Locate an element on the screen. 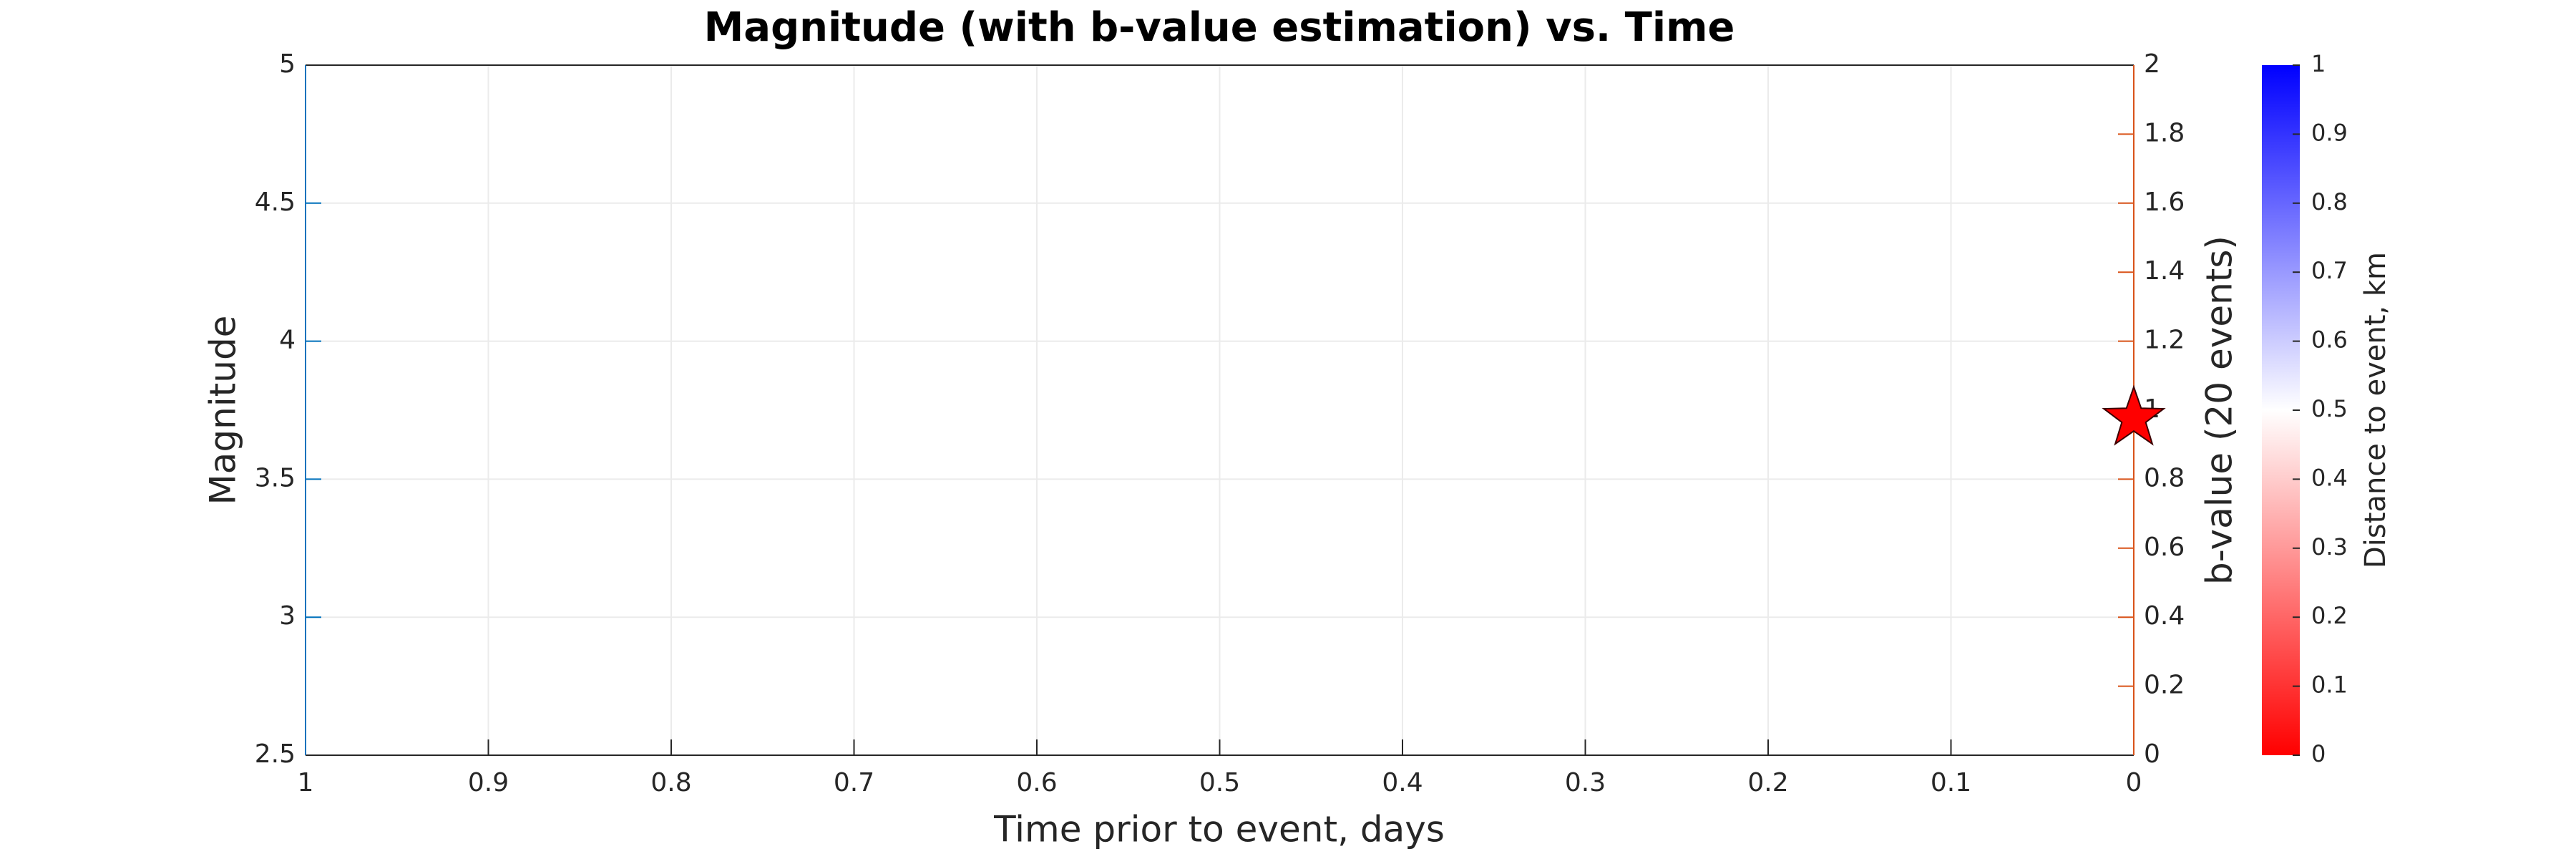 The image size is (2576, 859). star-marker is located at coordinates (2134, 415).